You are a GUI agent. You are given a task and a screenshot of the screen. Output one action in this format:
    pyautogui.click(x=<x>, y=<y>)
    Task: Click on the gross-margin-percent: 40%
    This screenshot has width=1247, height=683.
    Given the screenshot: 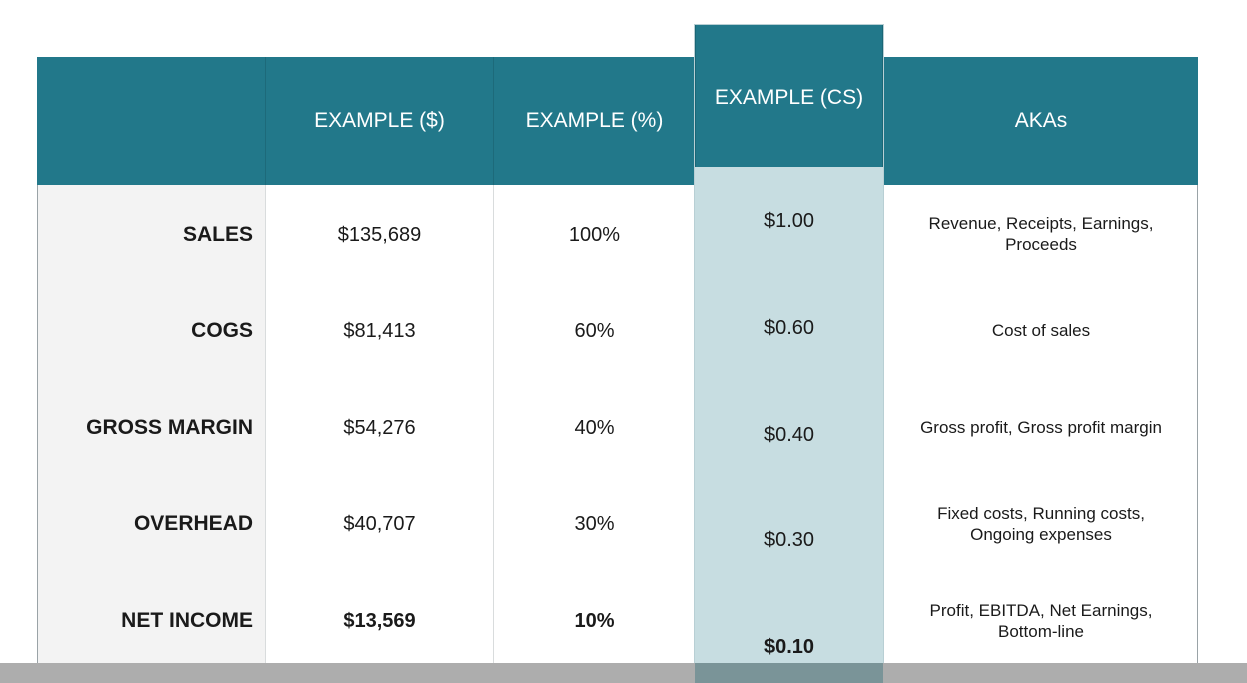 What is the action you would take?
    pyautogui.click(x=594, y=428)
    